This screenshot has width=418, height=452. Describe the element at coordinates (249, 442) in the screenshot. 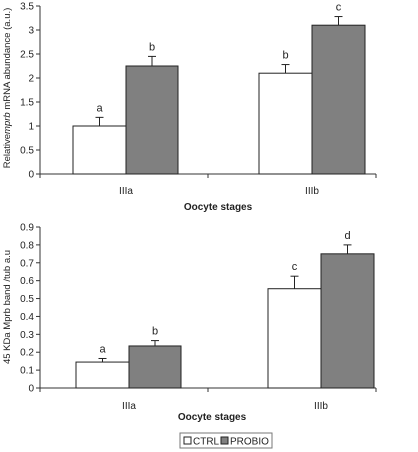

I see `legend-label-probio: PROBIO` at that location.